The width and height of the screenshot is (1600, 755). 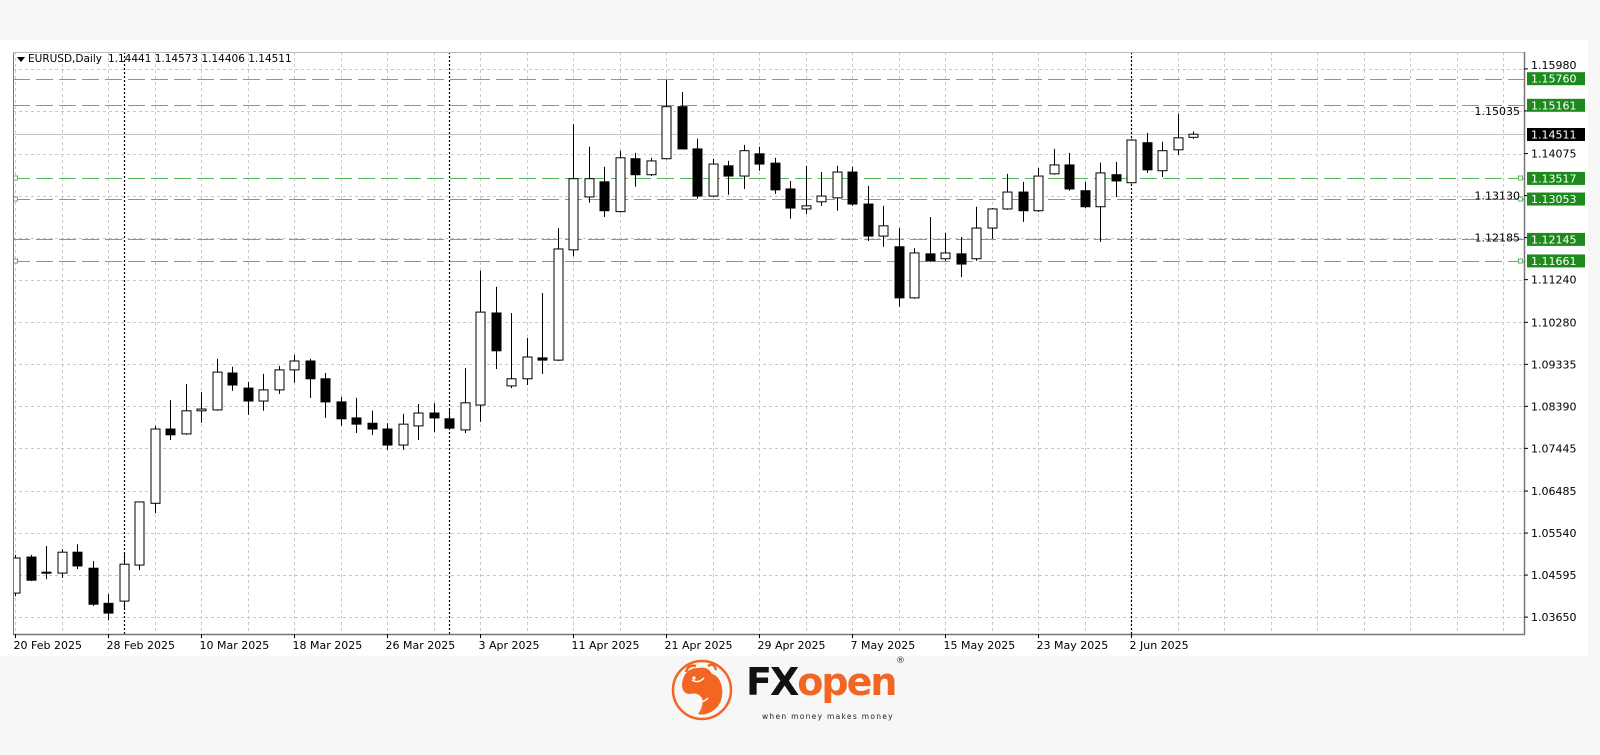 What do you see at coordinates (828, 716) in the screenshot?
I see `brand-tagline: when money makes money` at bounding box center [828, 716].